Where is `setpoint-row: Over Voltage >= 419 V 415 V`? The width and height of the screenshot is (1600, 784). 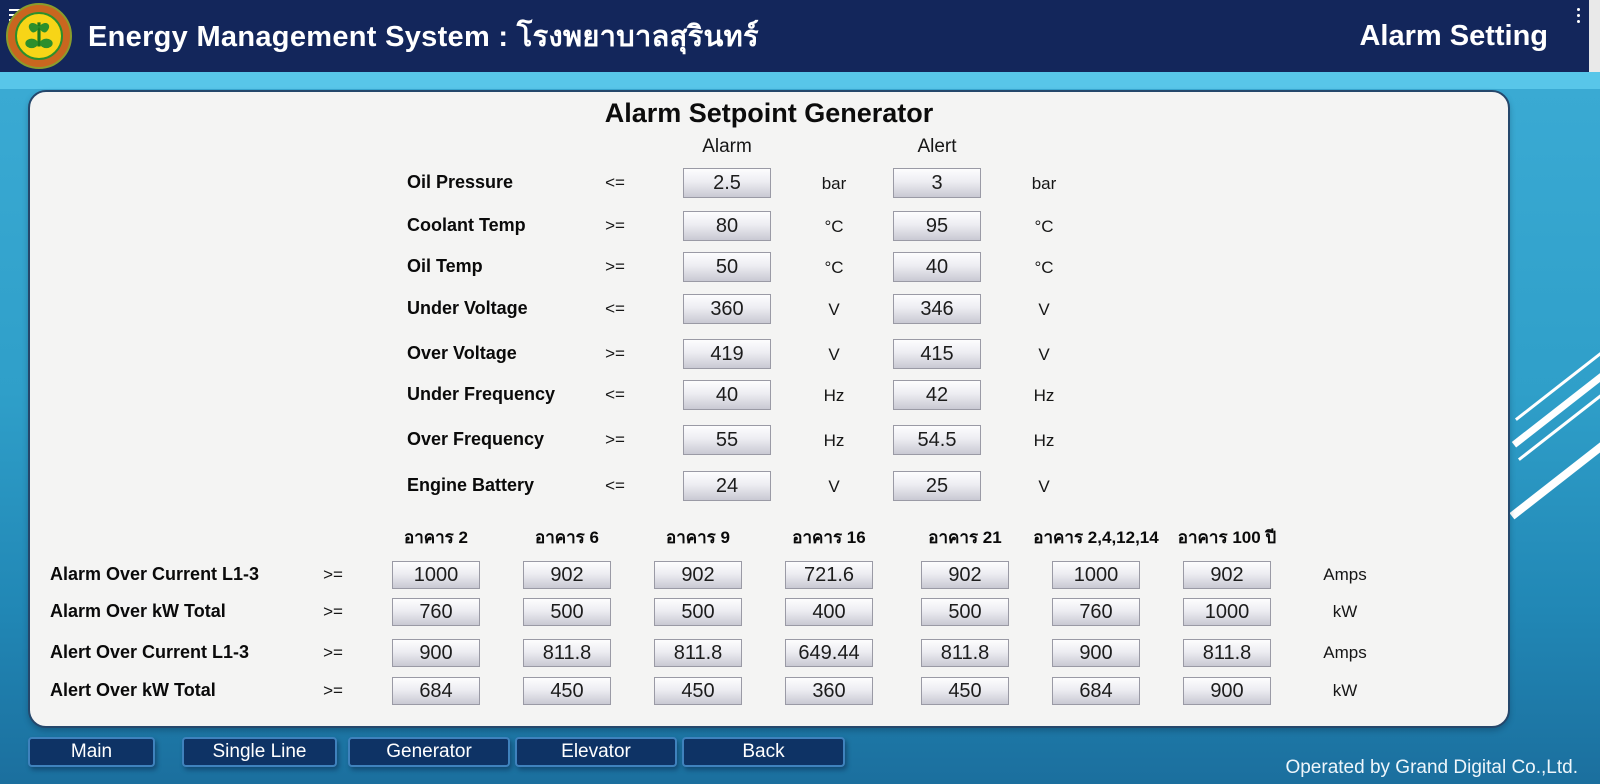 setpoint-row: Over Voltage >= 419 V 415 V is located at coordinates (769, 354).